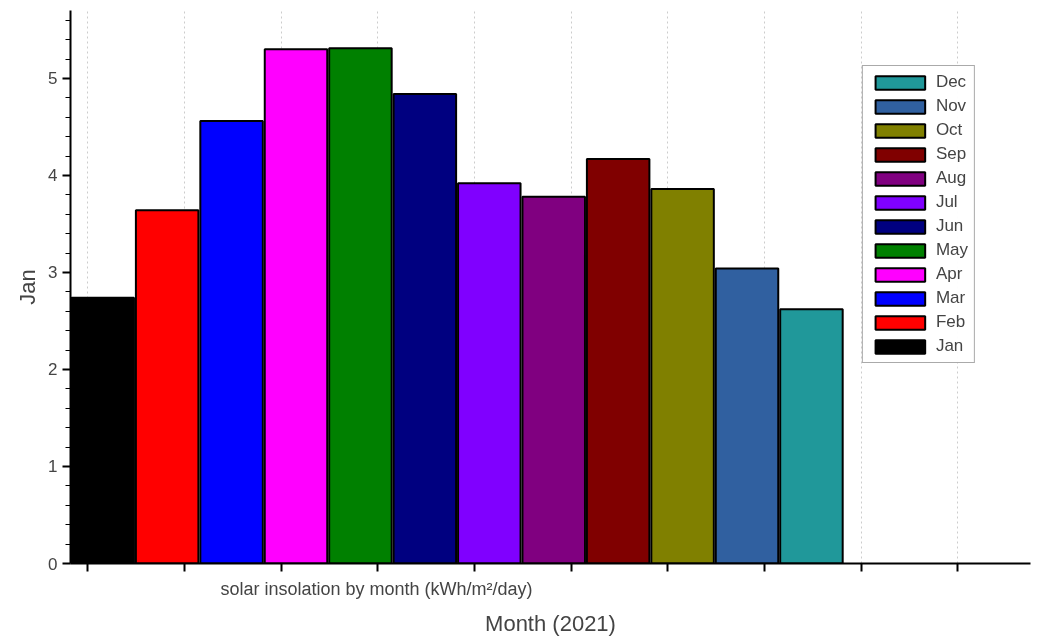 This screenshot has width=1047, height=644. I want to click on legend-label: Jan, so click(949, 346).